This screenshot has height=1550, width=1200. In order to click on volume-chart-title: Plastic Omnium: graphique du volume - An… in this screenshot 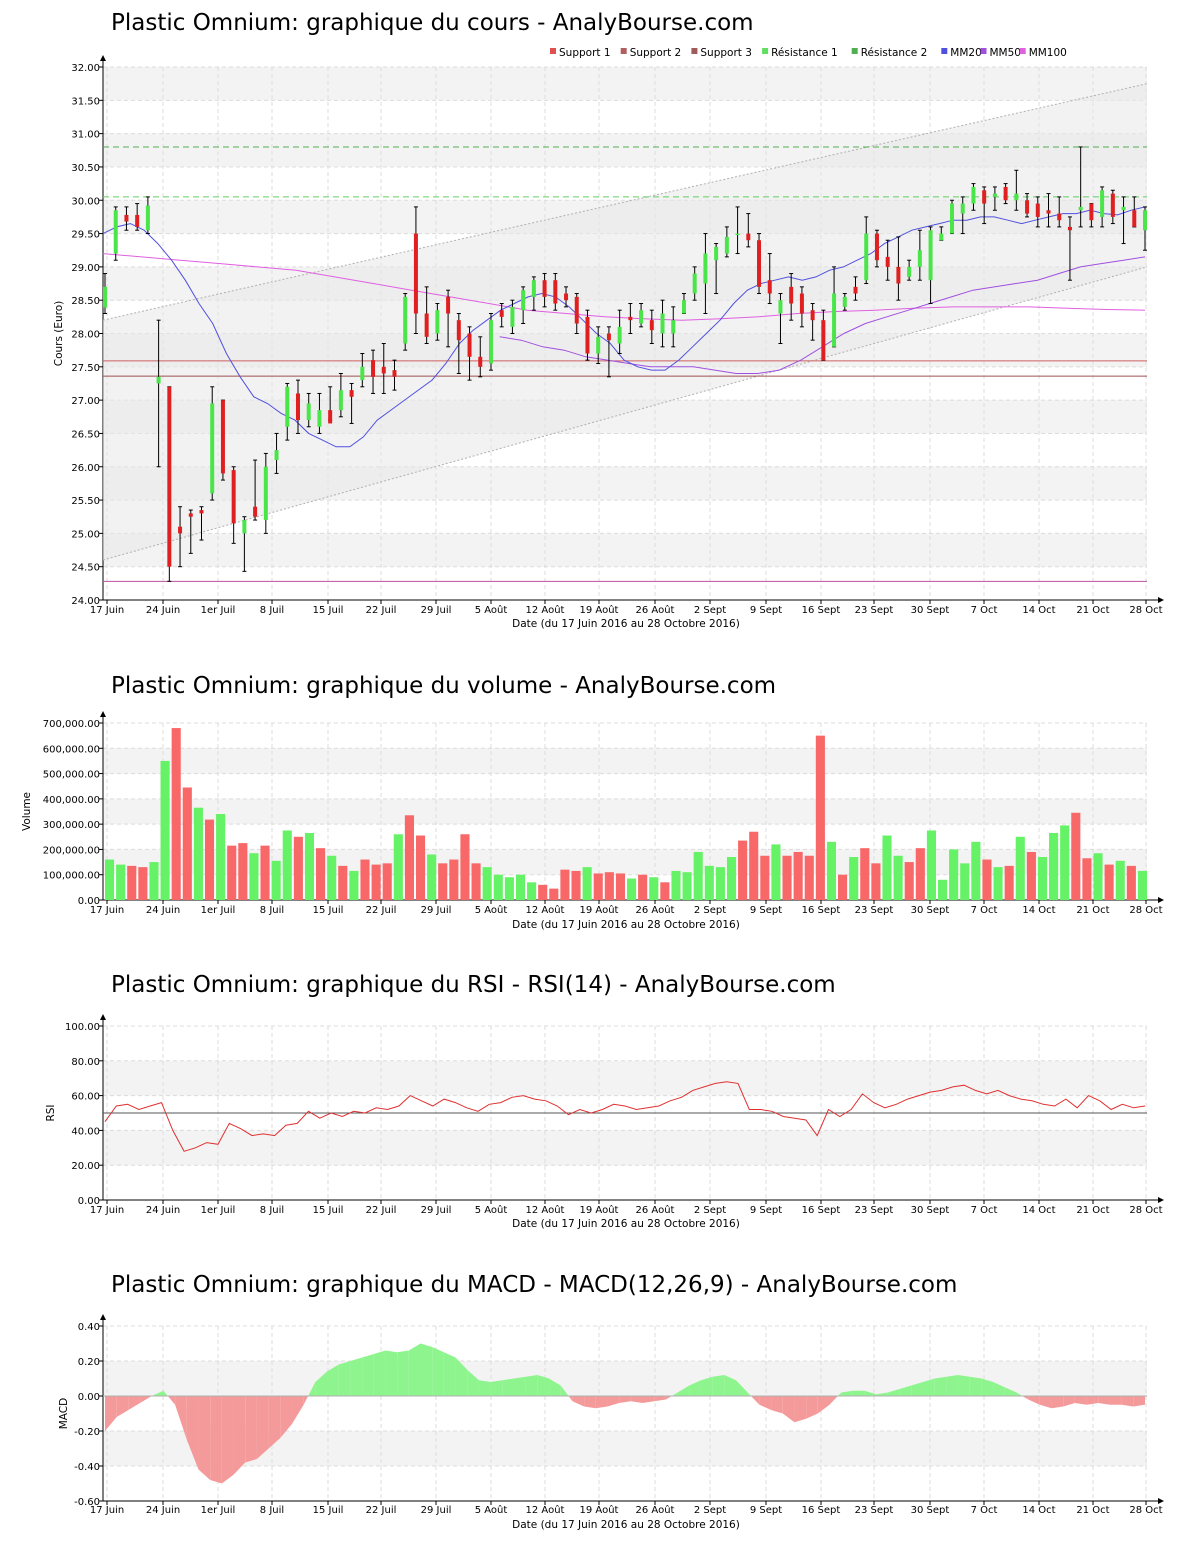, I will do `click(444, 686)`.